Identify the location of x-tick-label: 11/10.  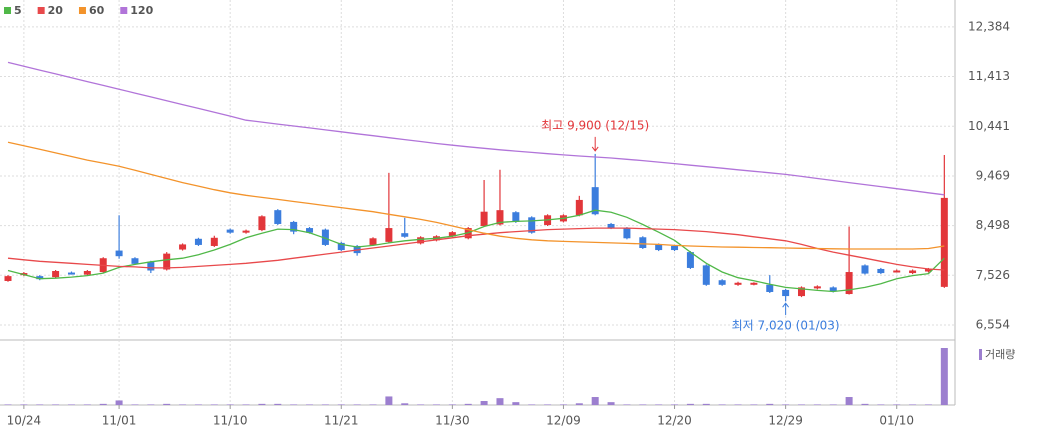
(230, 421).